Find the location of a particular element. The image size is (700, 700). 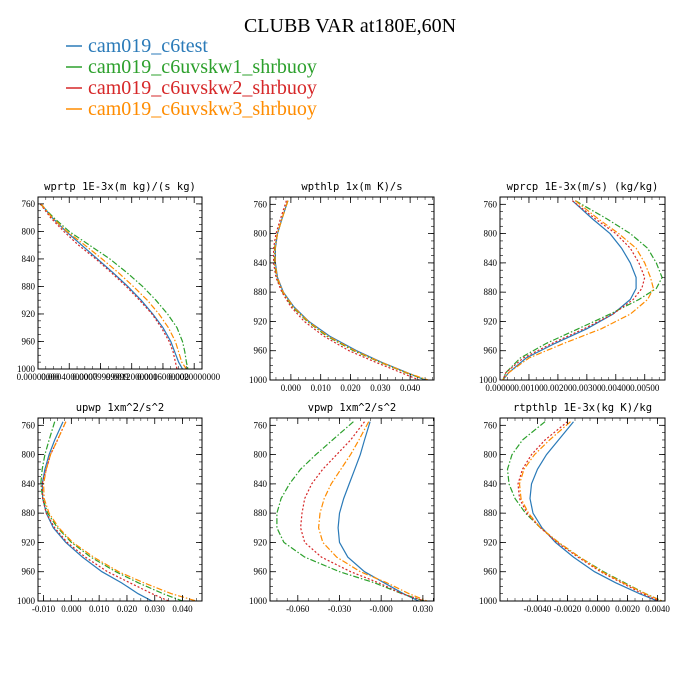

x-tick-label: 0.0040 is located at coordinates (657, 609).